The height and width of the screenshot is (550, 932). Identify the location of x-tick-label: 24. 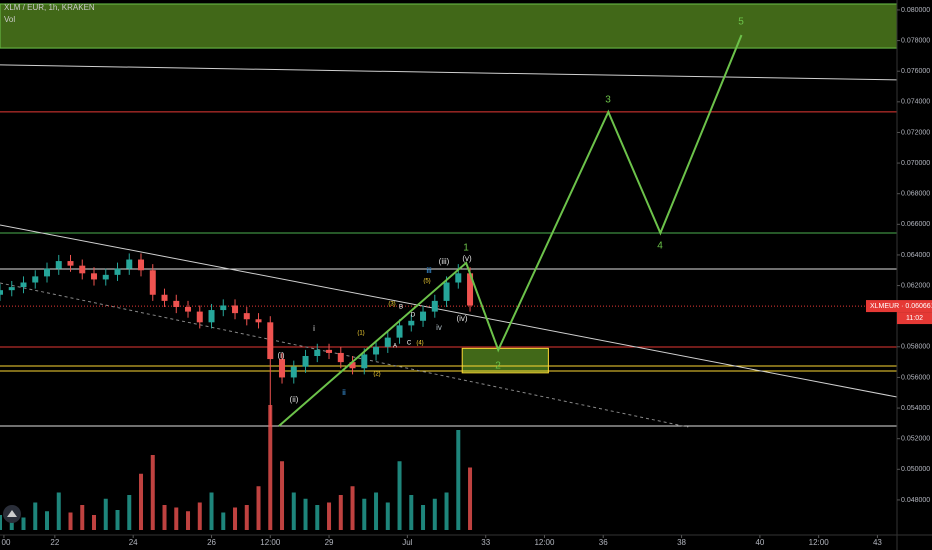
(133, 542).